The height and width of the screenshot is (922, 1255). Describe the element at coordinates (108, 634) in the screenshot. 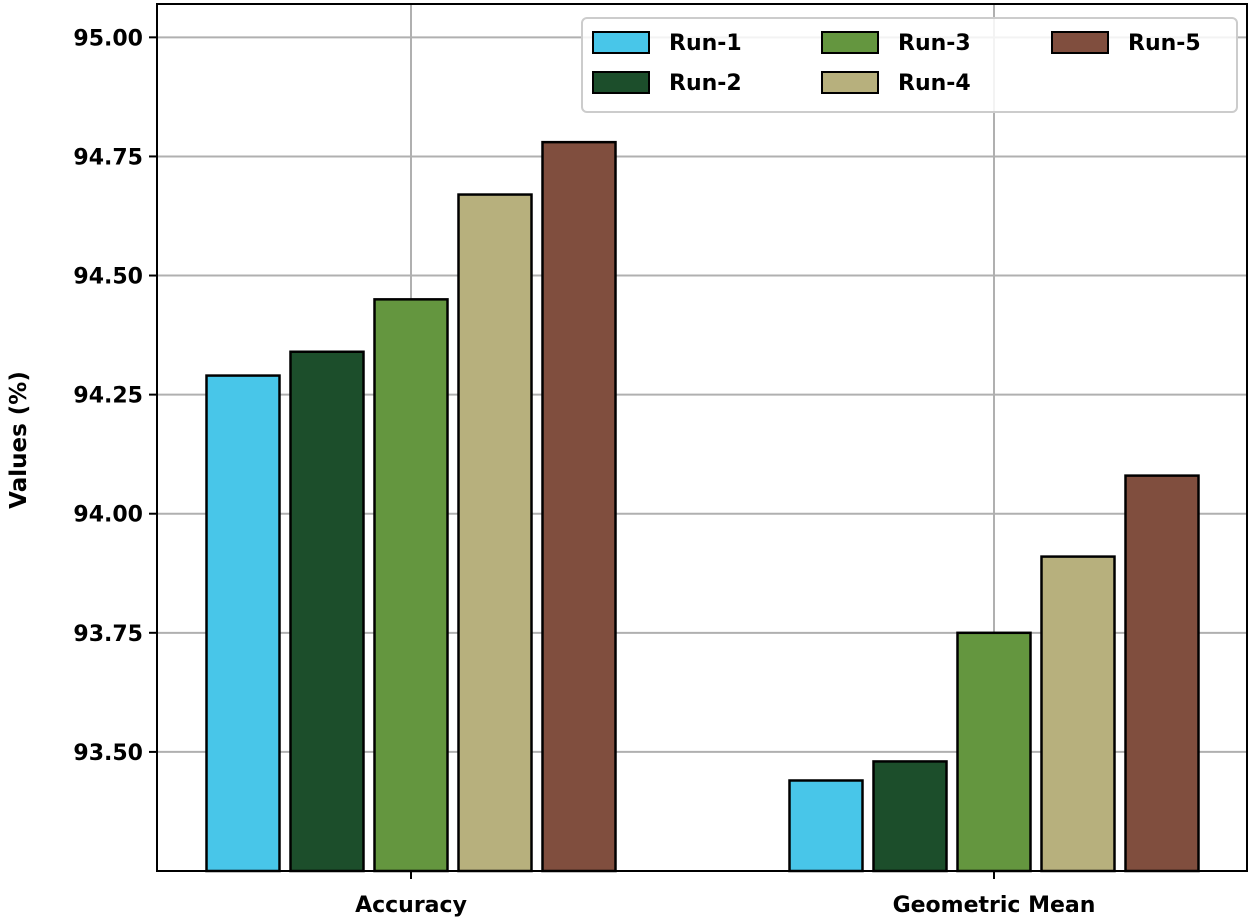

I see `y-tick-label: 93.75` at that location.